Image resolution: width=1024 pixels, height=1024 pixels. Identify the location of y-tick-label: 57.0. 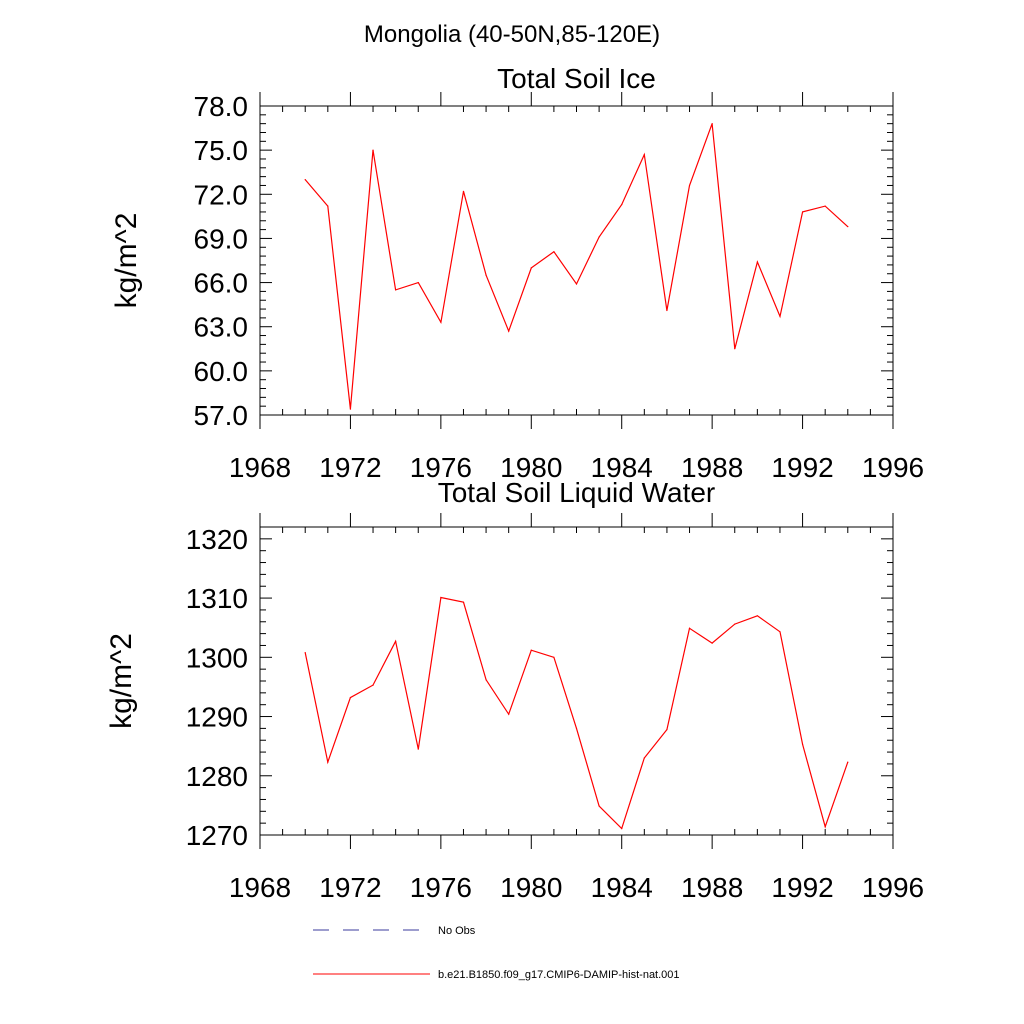
(221, 415).